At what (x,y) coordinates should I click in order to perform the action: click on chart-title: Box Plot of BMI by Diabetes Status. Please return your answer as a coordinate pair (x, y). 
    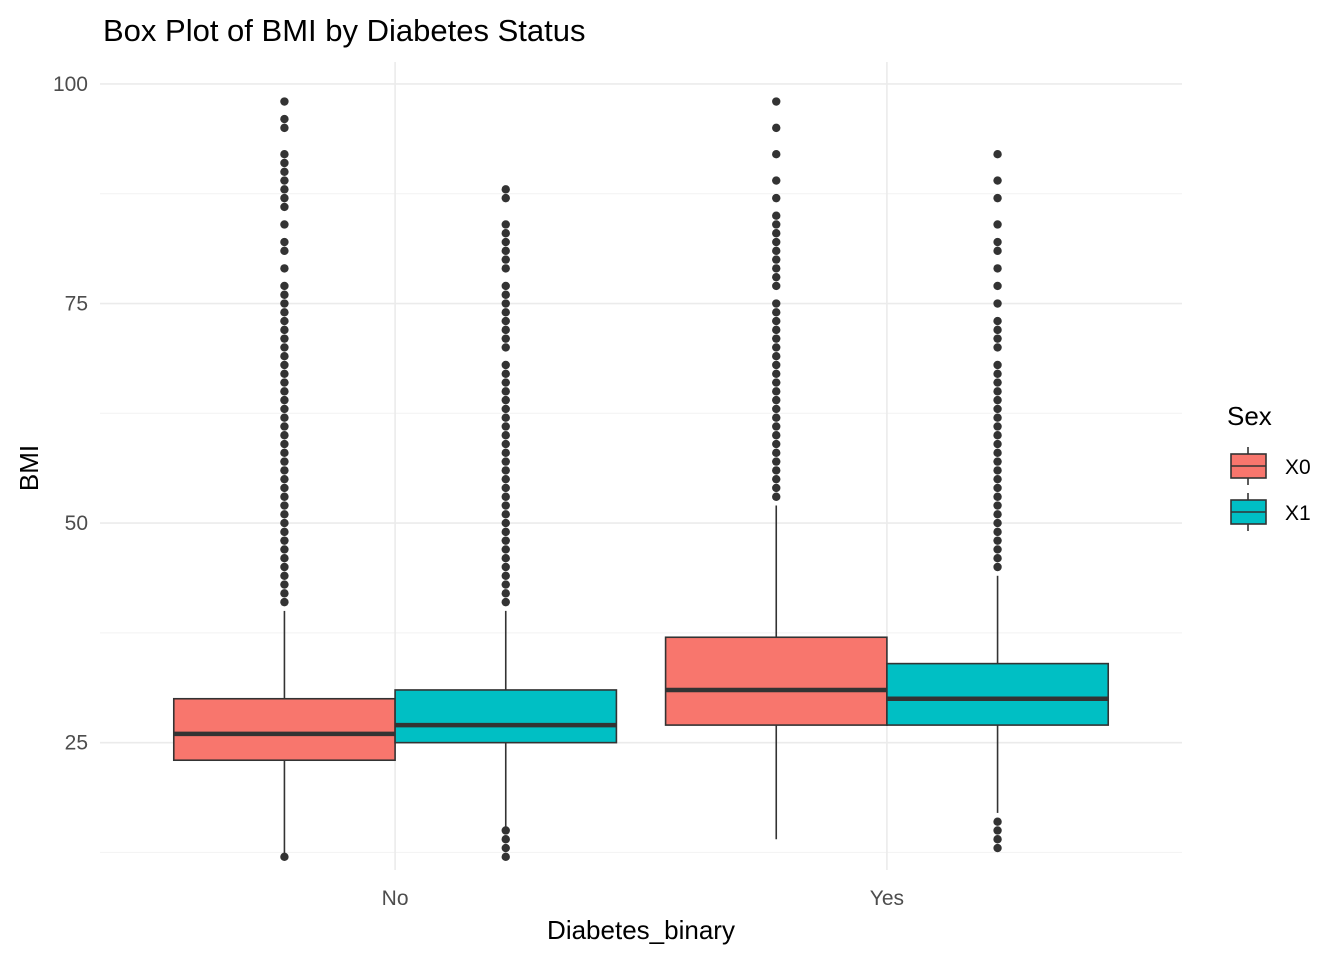
    Looking at the image, I should click on (344, 30).